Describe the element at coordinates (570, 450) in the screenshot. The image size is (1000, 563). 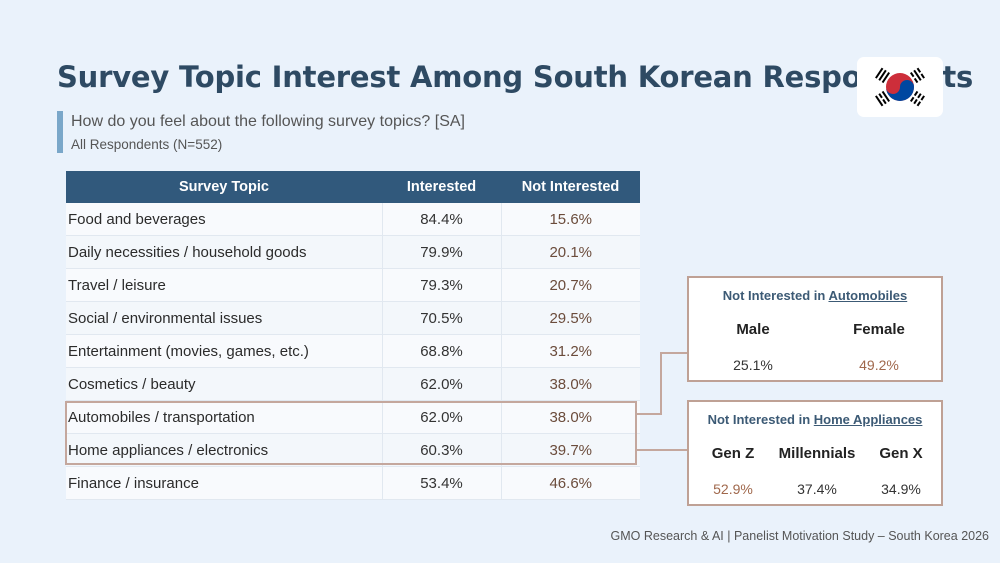
I see `not-interested-cell: 39.7%` at that location.